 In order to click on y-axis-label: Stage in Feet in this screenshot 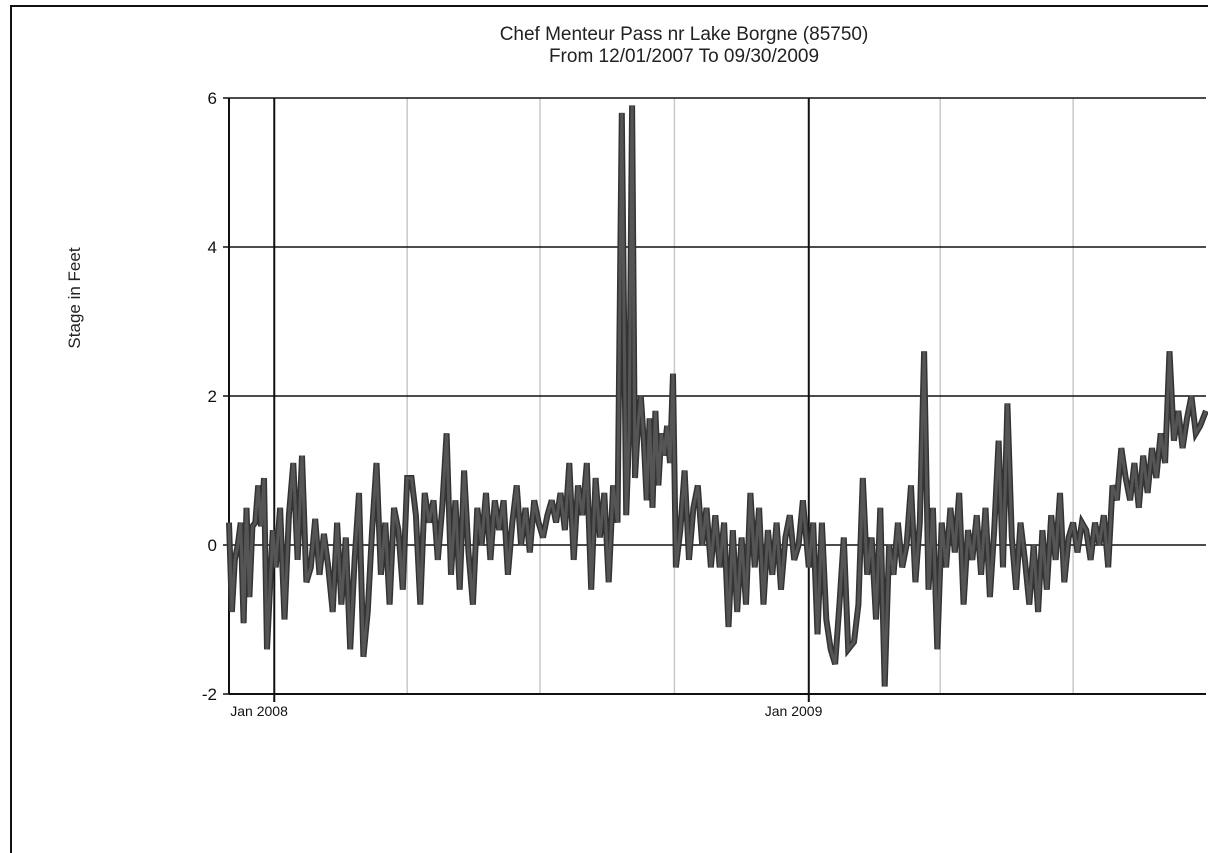, I will do `click(74, 297)`.